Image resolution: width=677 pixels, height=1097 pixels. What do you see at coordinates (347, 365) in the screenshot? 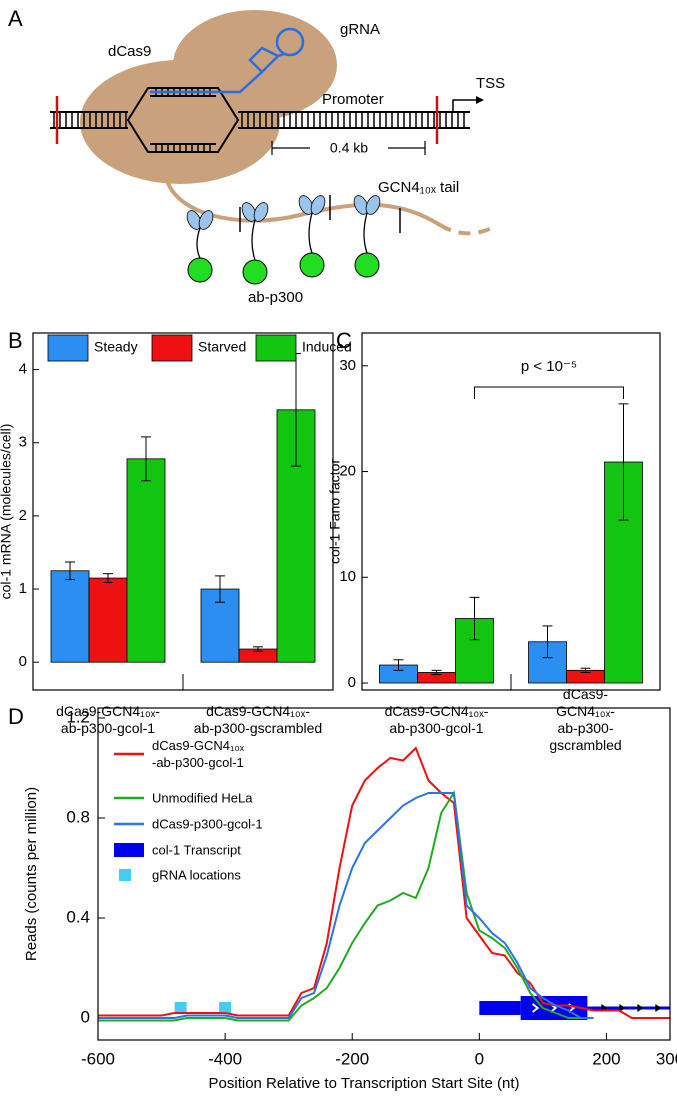
I see `y-tick-label: 30` at bounding box center [347, 365].